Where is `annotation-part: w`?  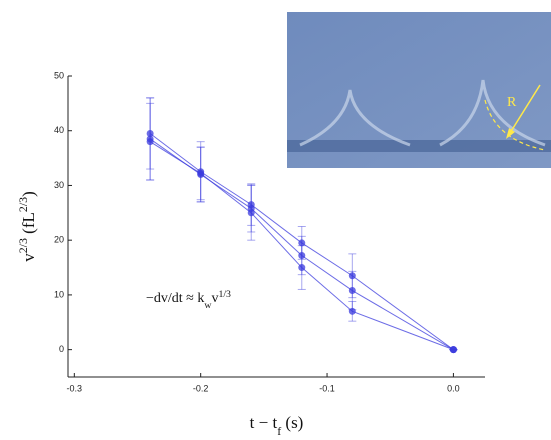
annotation-part: w is located at coordinates (208, 305).